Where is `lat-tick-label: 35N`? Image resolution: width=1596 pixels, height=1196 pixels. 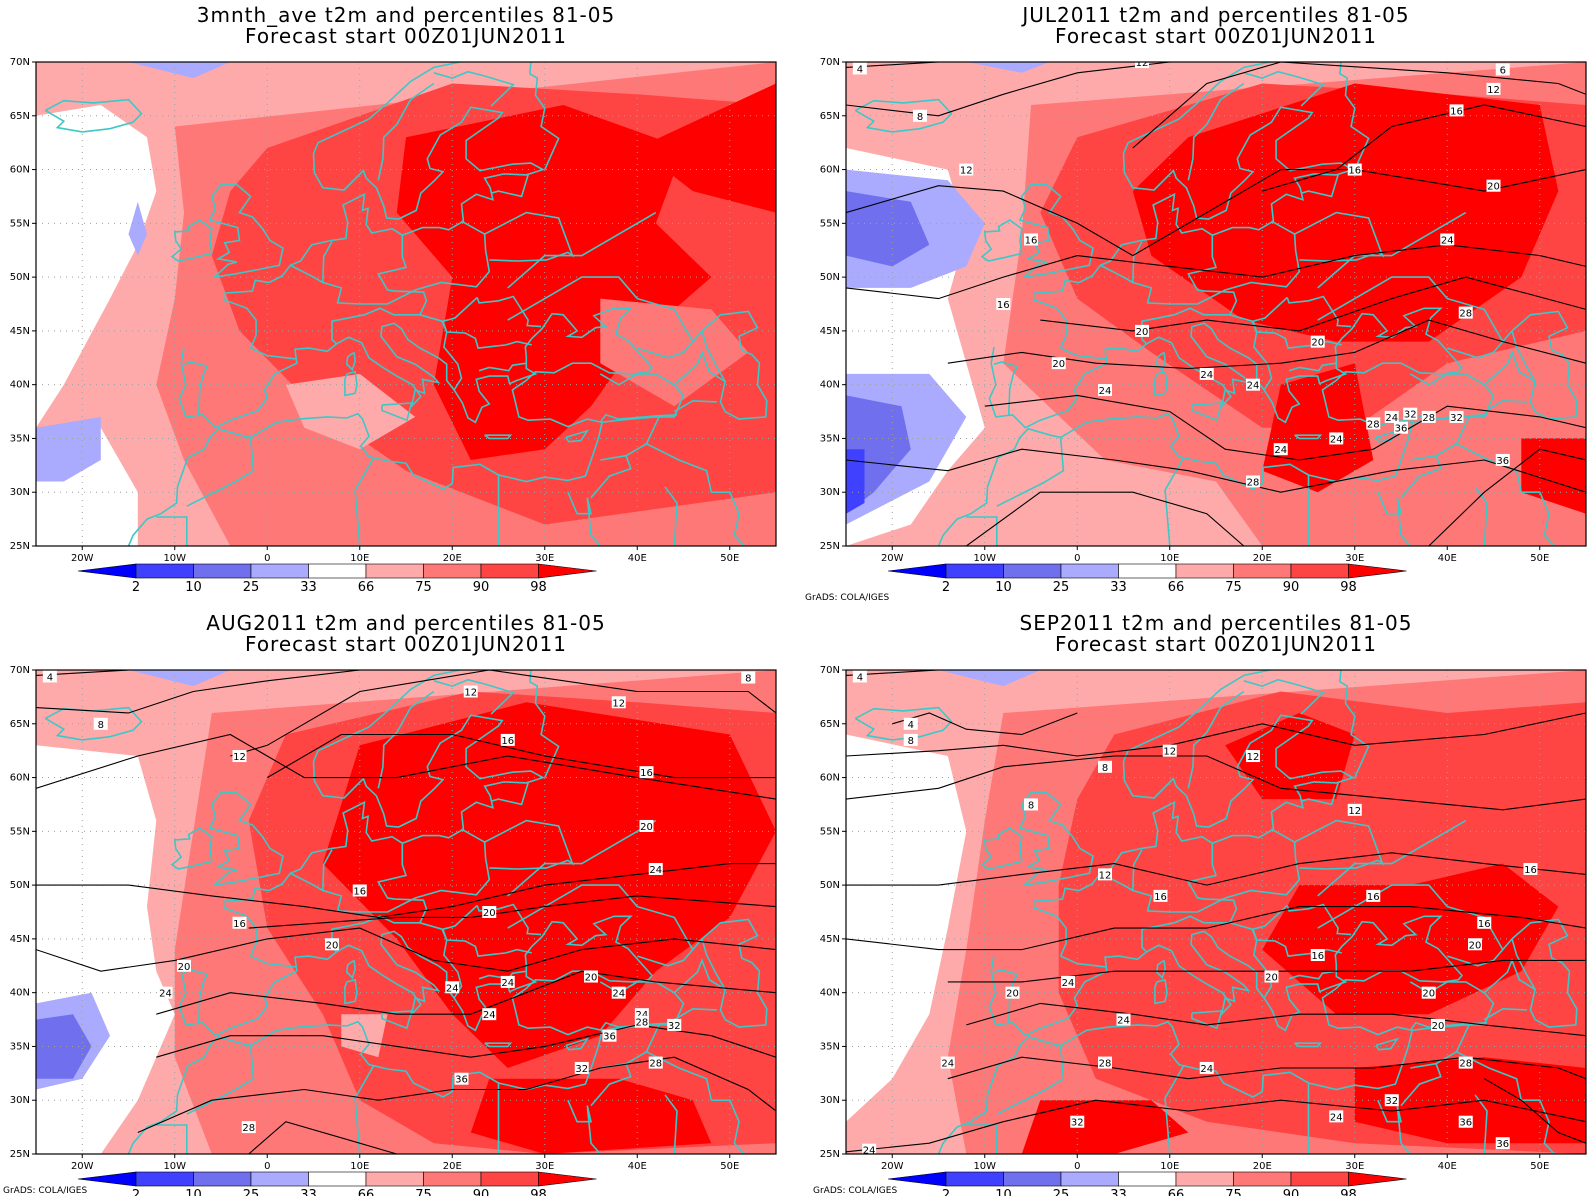 lat-tick-label: 35N is located at coordinates (20, 1046).